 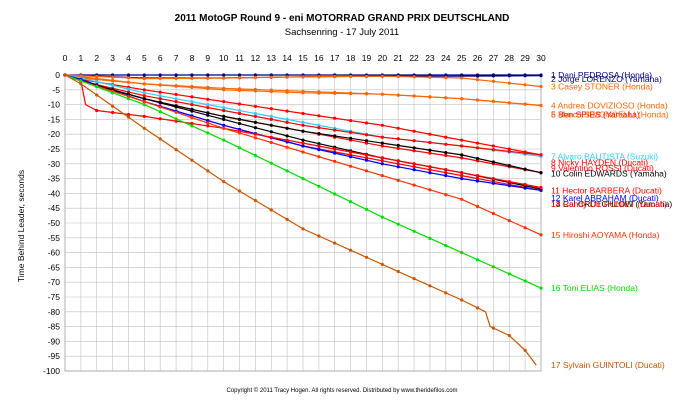 I want to click on y-tick-label: -50, so click(x=54, y=223).